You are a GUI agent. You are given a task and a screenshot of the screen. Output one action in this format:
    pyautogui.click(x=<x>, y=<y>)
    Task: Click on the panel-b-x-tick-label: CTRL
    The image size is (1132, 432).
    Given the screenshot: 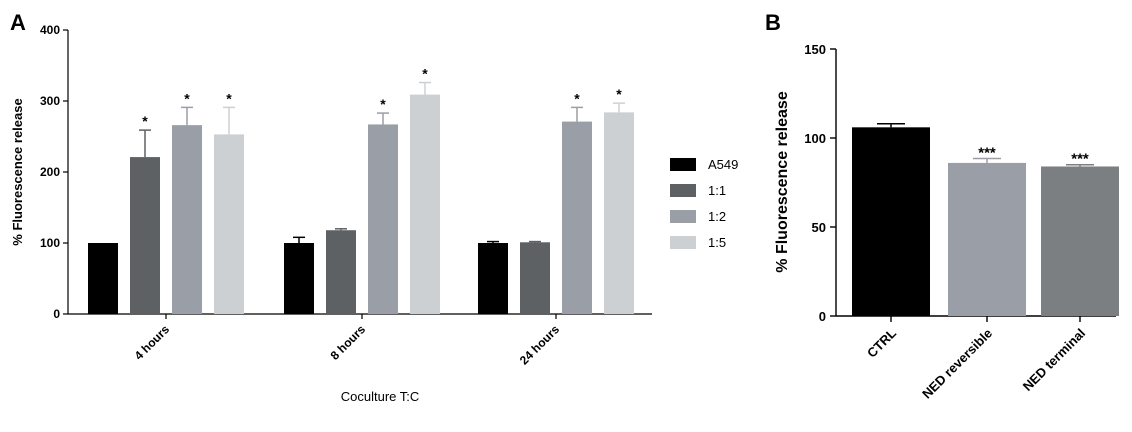 What is the action you would take?
    pyautogui.click(x=881, y=342)
    